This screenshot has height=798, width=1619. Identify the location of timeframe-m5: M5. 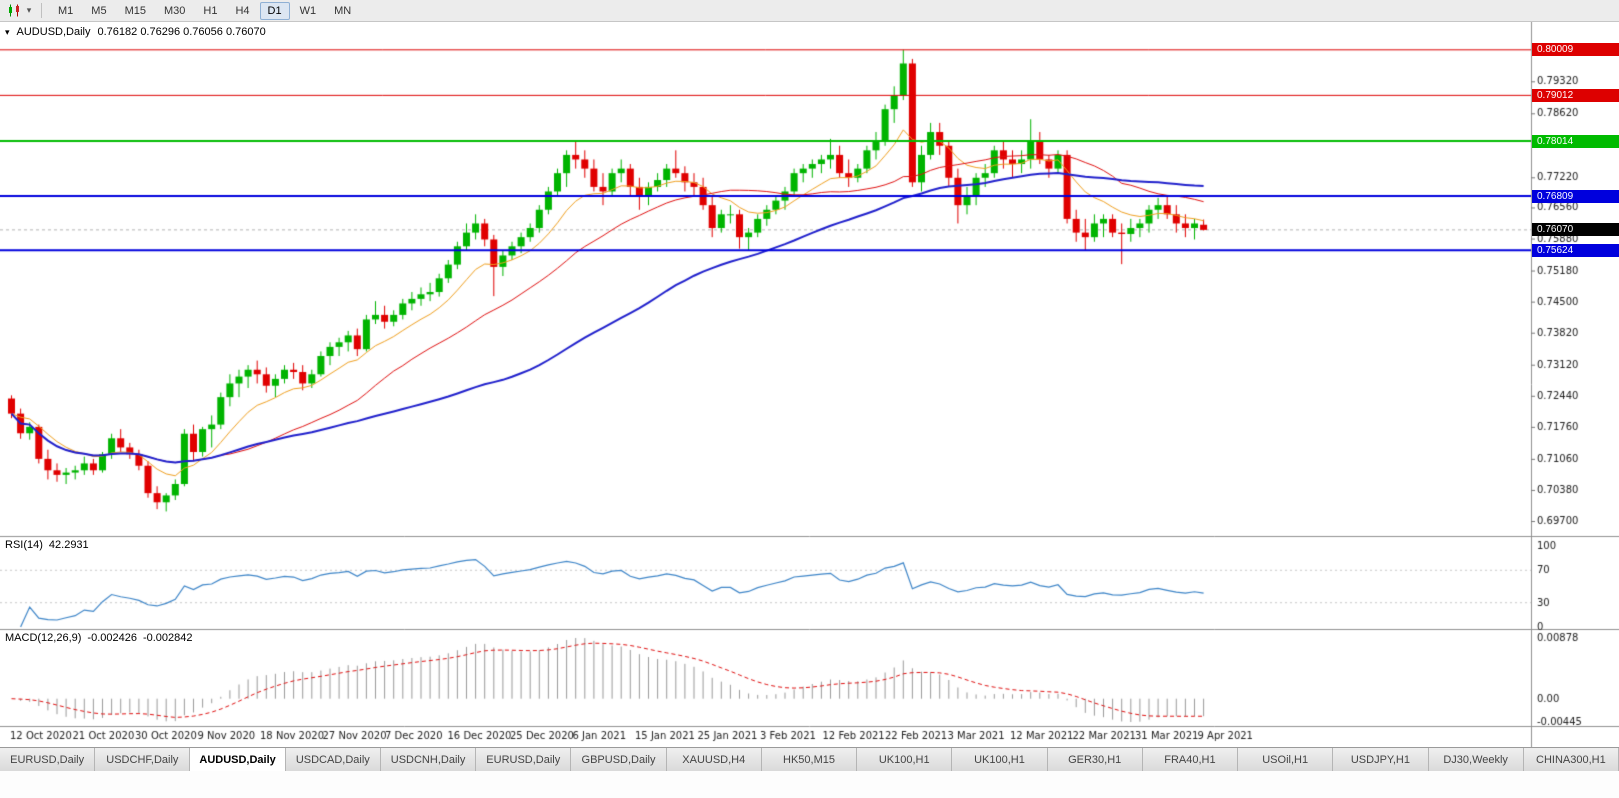
(99, 10).